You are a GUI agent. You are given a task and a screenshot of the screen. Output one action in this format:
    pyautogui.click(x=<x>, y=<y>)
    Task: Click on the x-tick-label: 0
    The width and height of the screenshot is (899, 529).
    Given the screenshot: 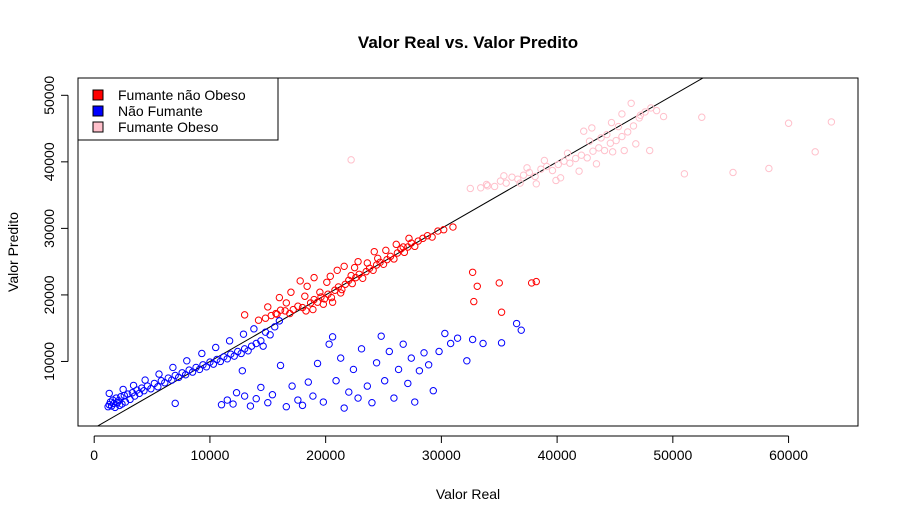 What is the action you would take?
    pyautogui.click(x=94, y=455)
    